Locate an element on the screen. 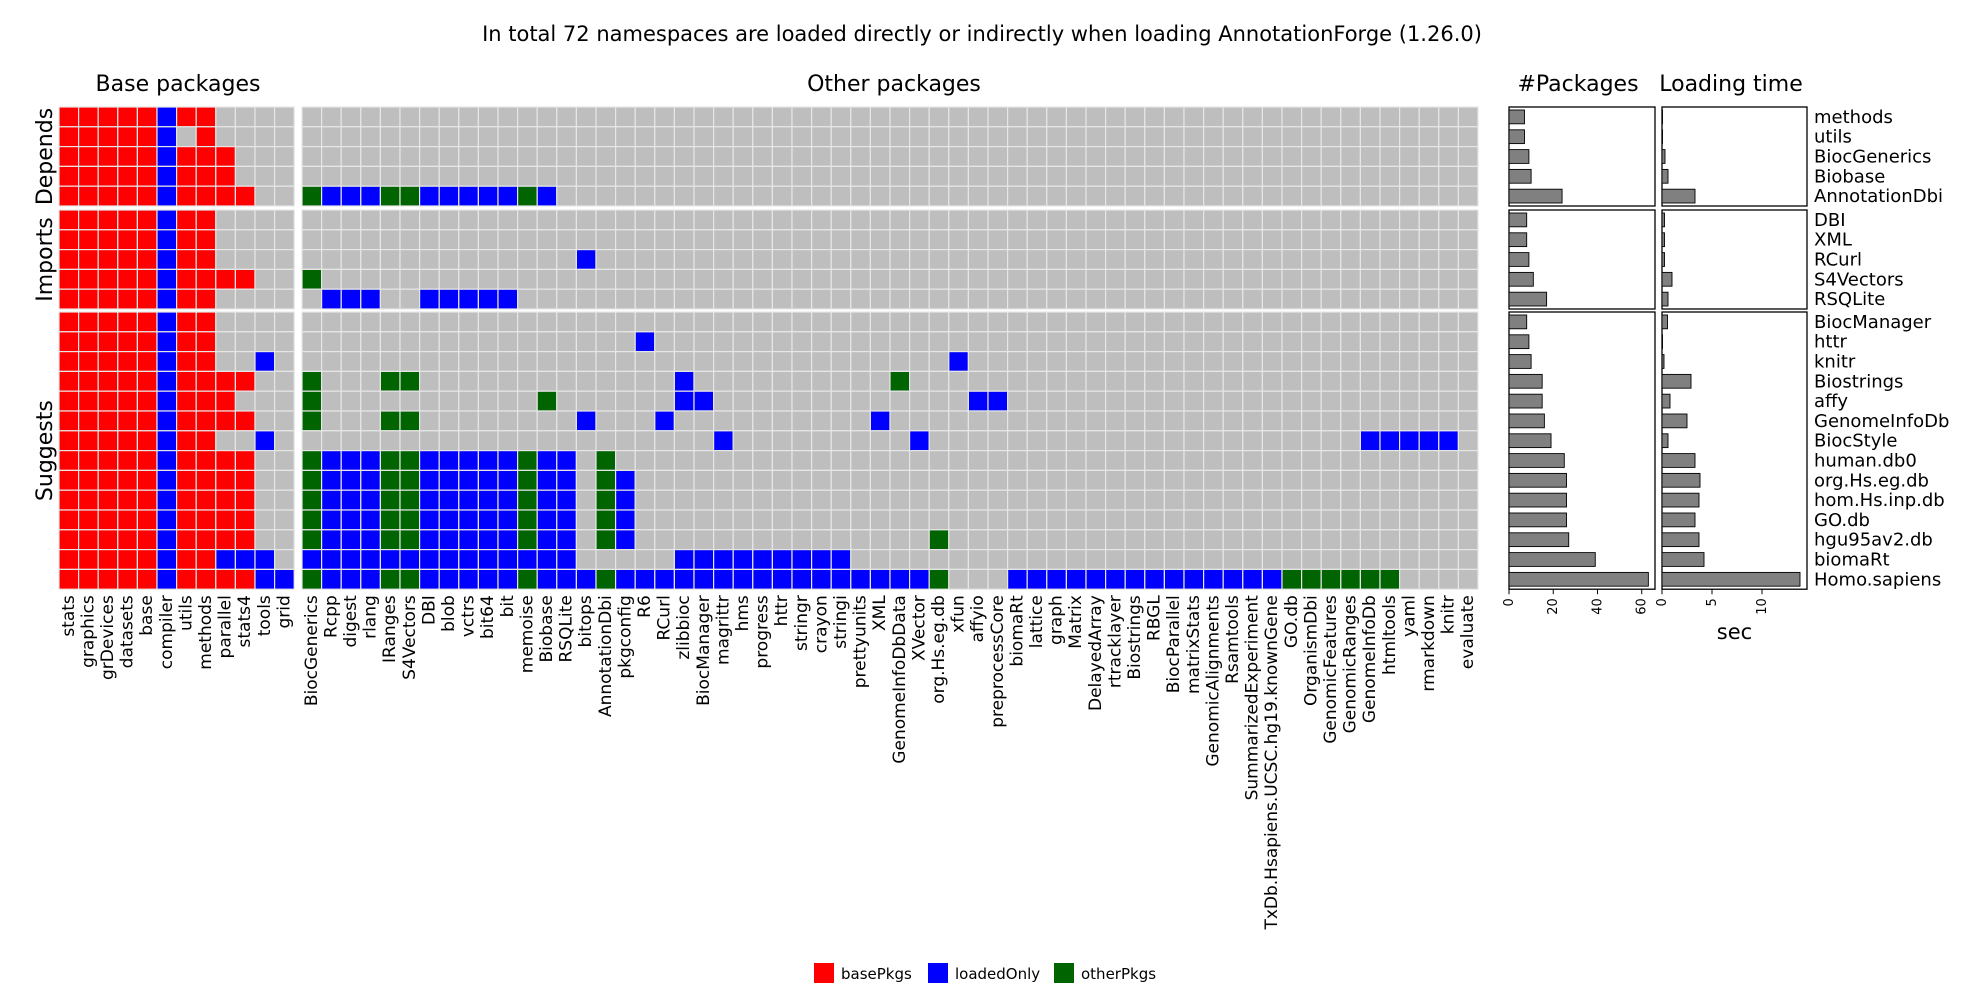 The image size is (1964, 994). other-col-label: progress is located at coordinates (763, 632).